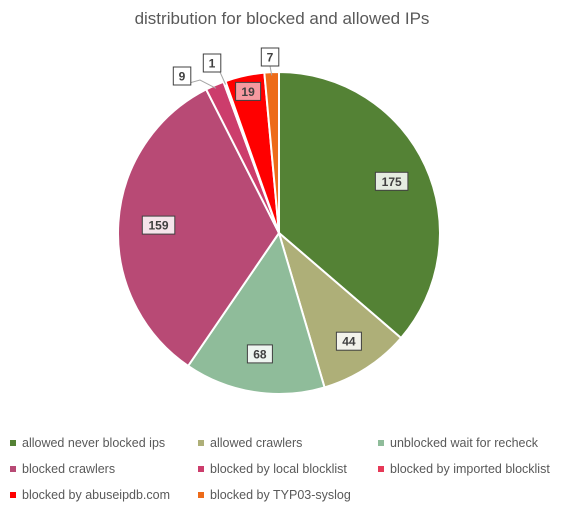 This screenshot has height=508, width=564. I want to click on legend-item-blocked-by-local-blocklist: blocked by local blocklist, so click(272, 469).